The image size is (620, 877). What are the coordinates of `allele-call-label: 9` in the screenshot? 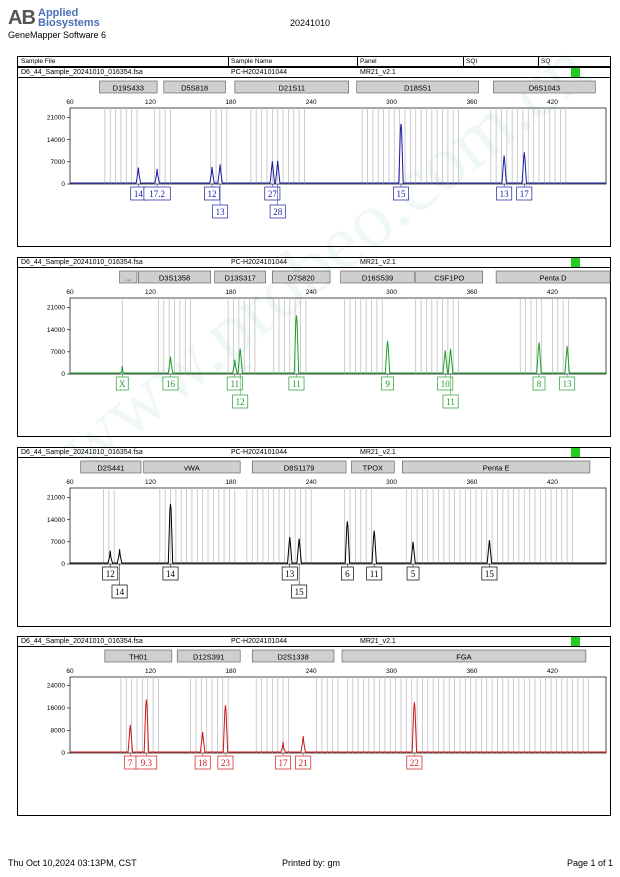 It's located at (387, 384).